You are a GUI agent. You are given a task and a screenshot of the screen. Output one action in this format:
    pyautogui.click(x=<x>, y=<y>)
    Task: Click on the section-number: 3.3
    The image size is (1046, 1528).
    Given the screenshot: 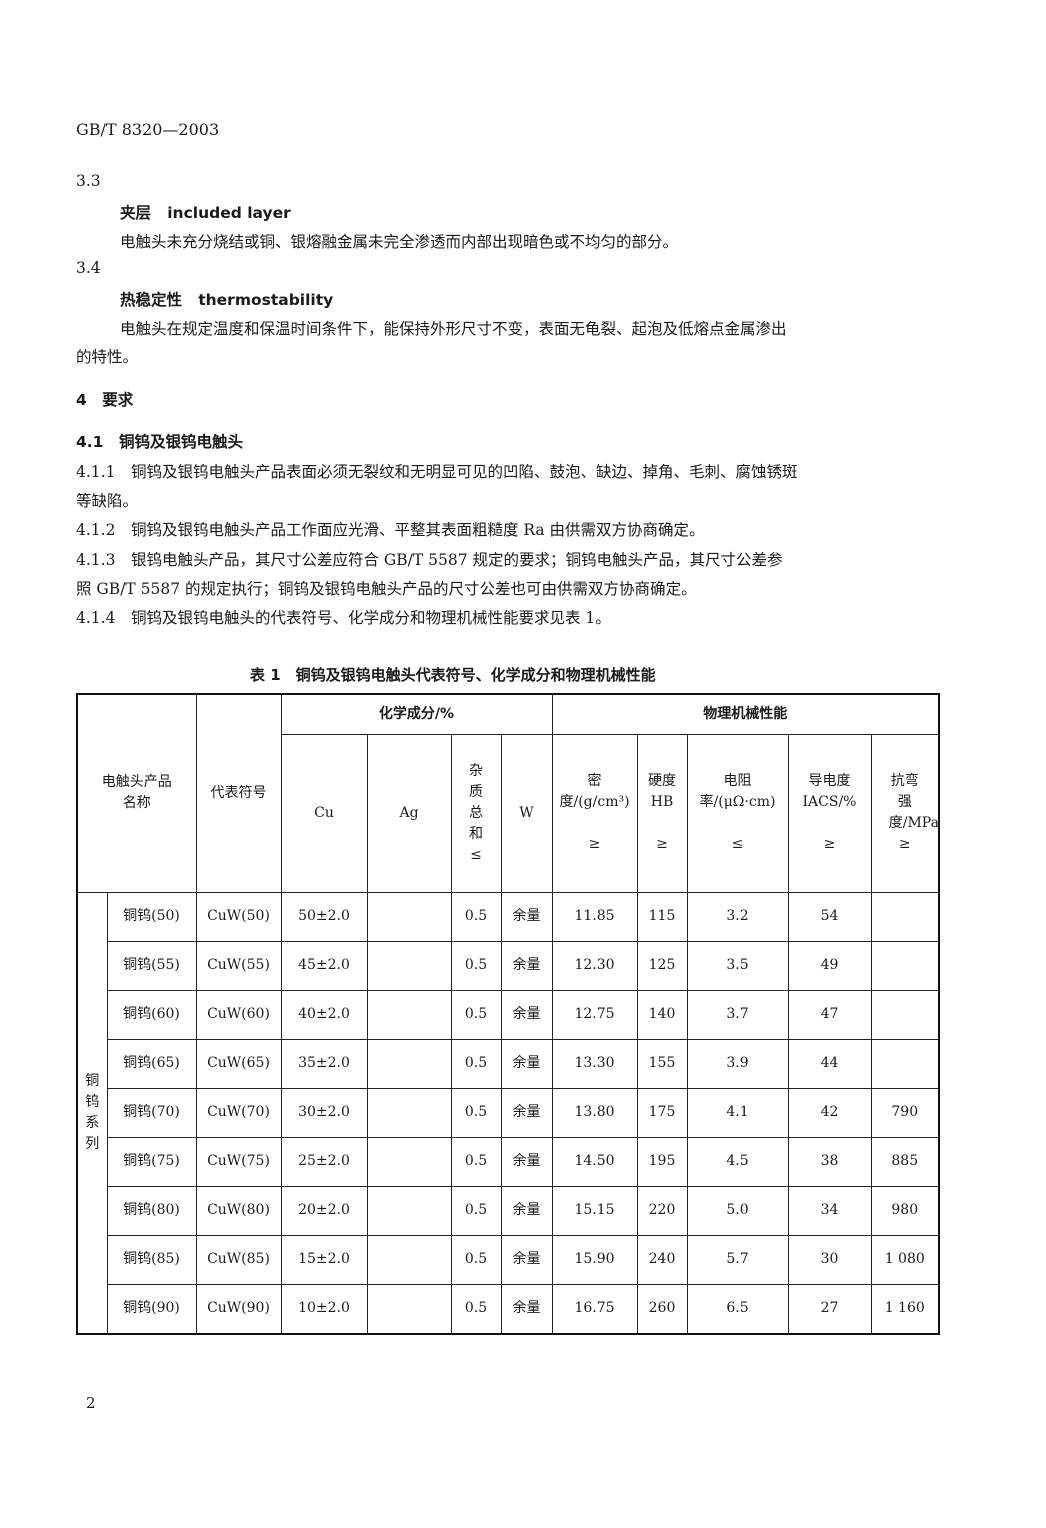 What is the action you would take?
    pyautogui.click(x=88, y=181)
    